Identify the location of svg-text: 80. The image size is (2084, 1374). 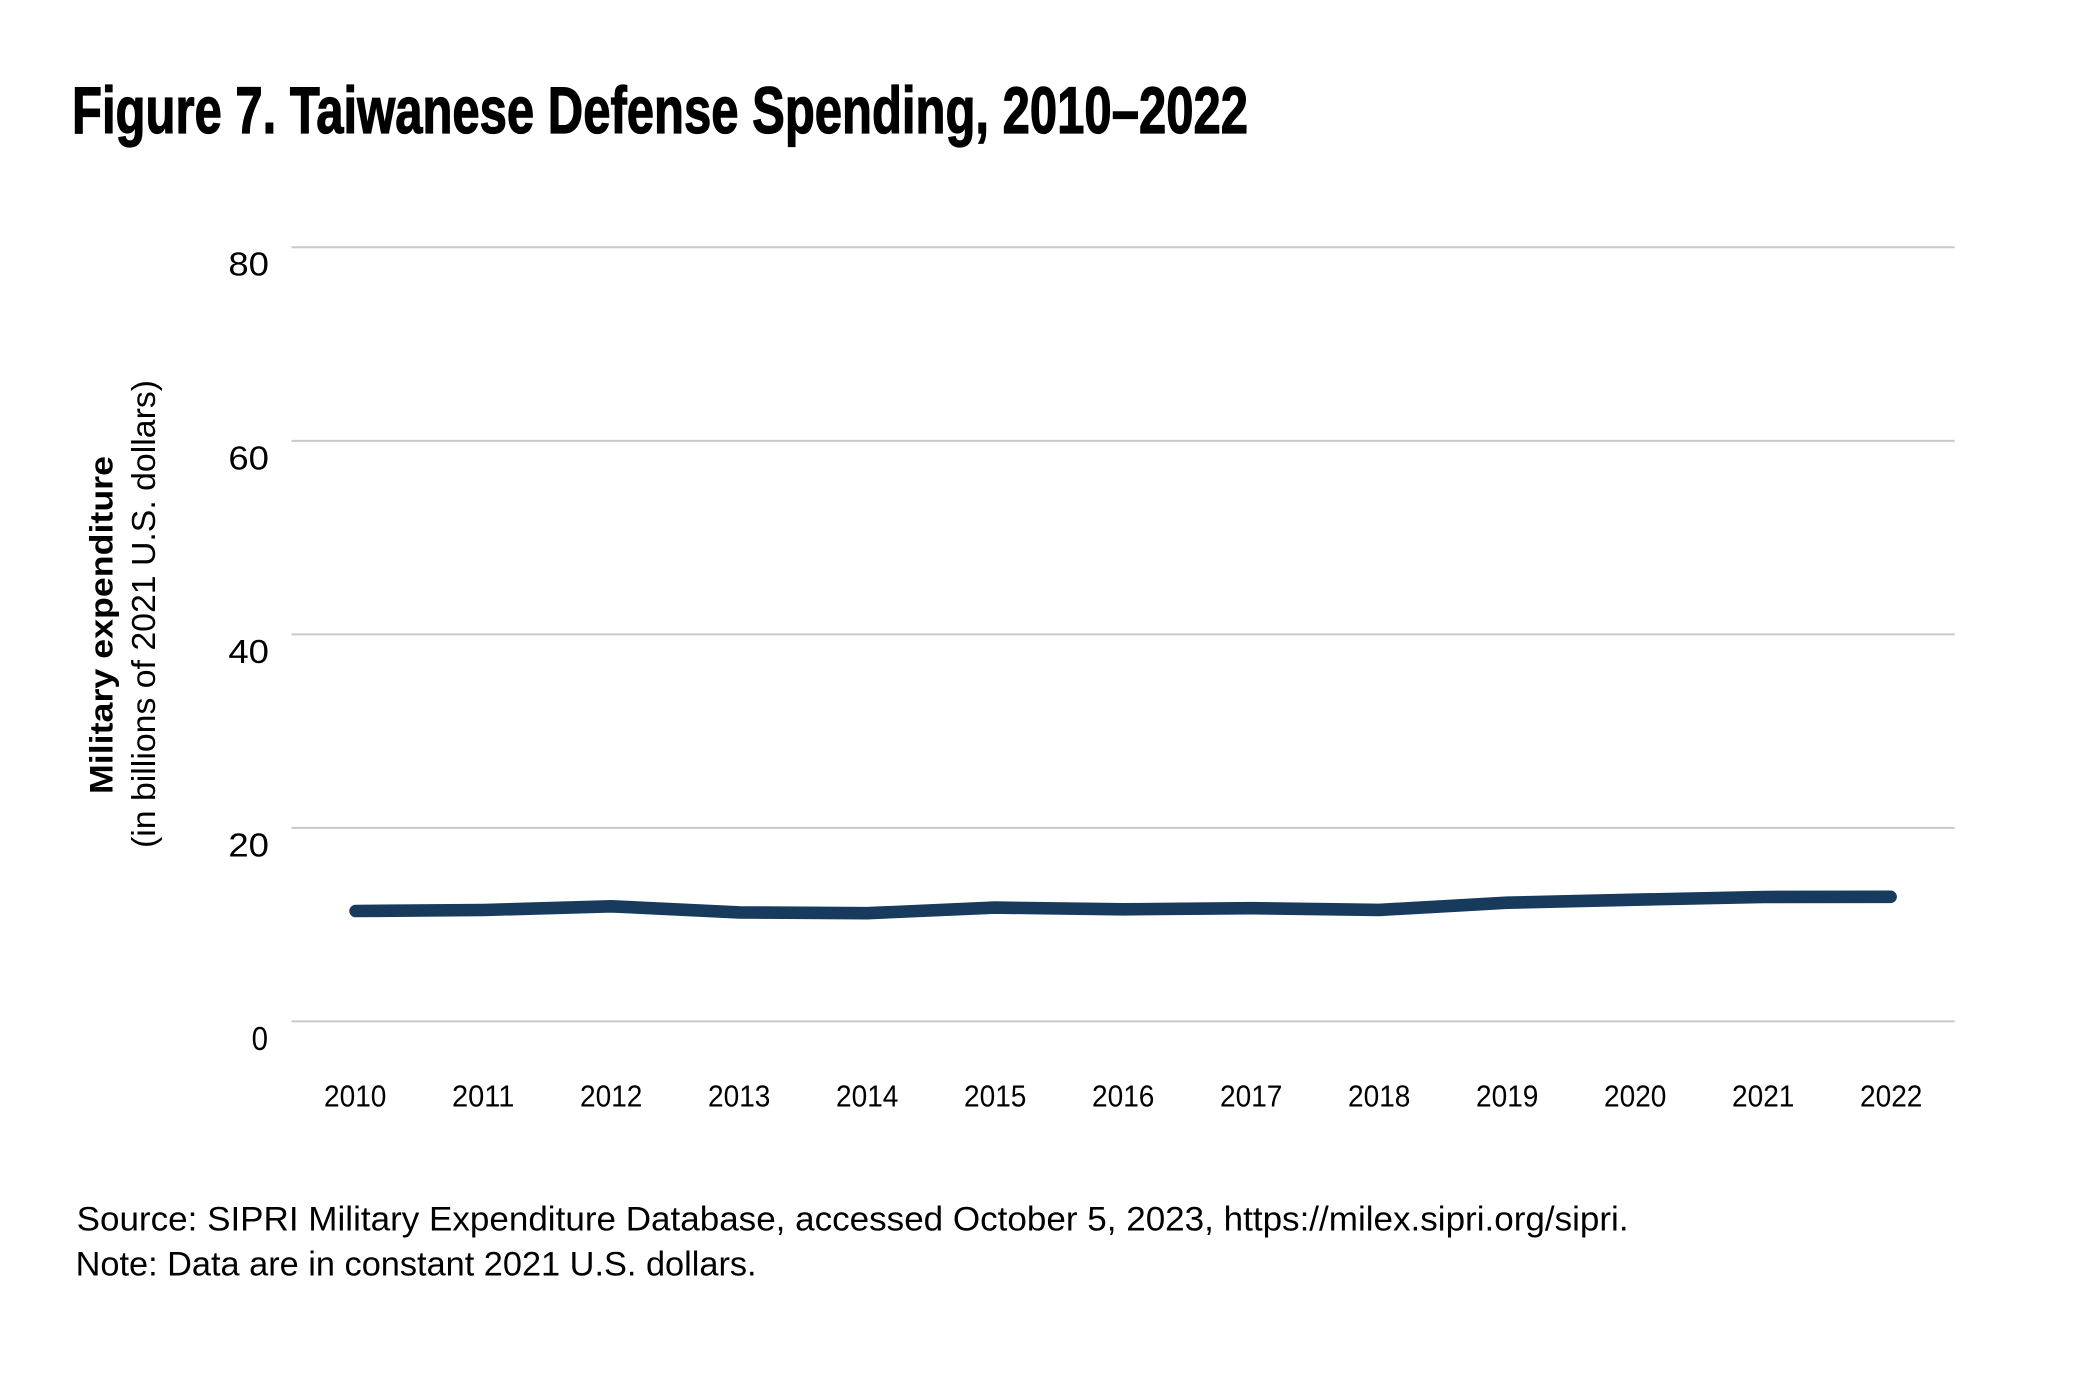
(248, 264).